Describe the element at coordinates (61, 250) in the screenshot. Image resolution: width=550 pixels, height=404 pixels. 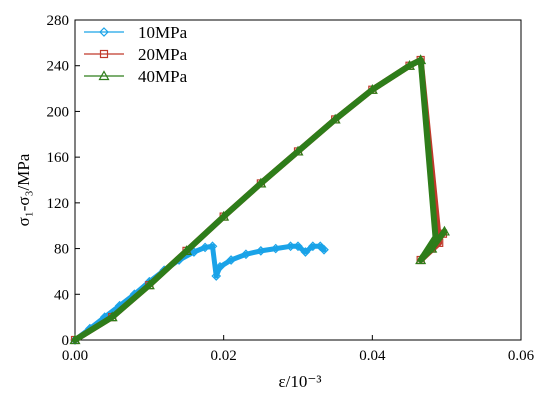
I see `y-tick-label: 80` at that location.